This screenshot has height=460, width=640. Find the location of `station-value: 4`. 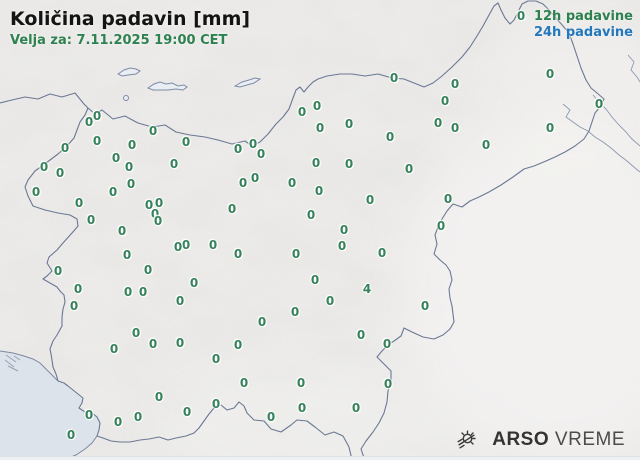

station-value: 4 is located at coordinates (367, 289).